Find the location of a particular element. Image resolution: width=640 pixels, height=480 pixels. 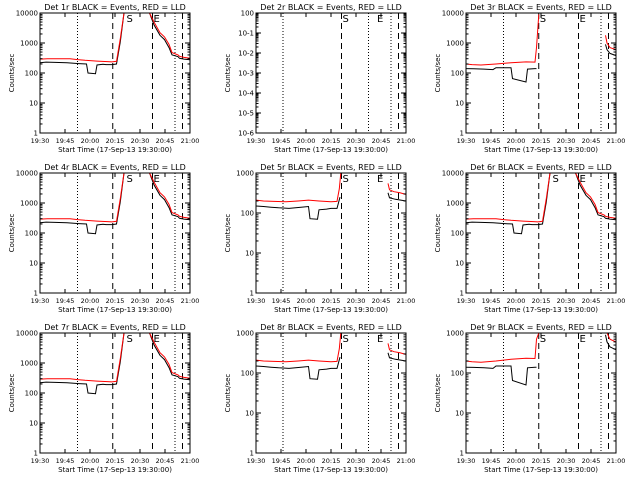

y-tick-label: 10-1 is located at coordinates (246, 34).